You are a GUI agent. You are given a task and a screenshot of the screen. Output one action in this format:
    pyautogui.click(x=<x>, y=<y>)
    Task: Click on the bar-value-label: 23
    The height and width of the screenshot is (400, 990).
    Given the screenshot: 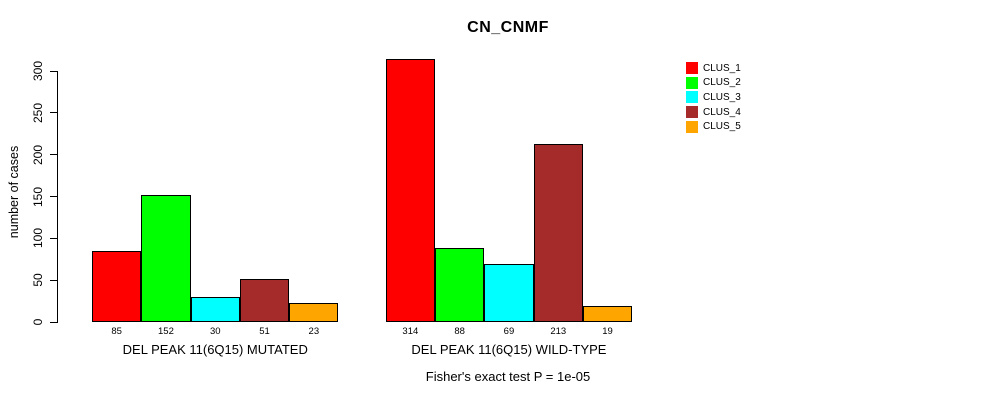 What is the action you would take?
    pyautogui.click(x=314, y=331)
    